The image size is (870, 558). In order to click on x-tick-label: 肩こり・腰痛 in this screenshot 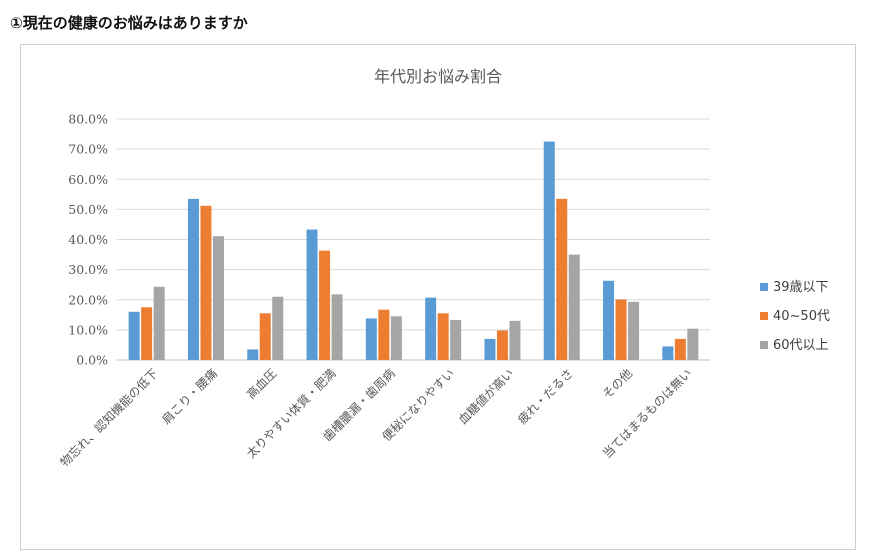, I will do `click(190, 397)`.